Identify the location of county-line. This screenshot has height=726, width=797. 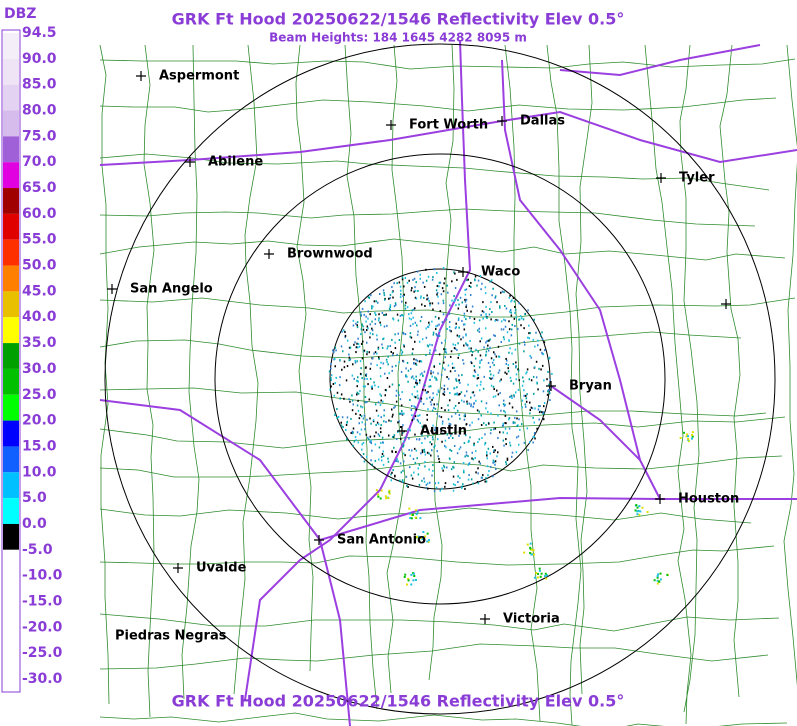
(441, 466).